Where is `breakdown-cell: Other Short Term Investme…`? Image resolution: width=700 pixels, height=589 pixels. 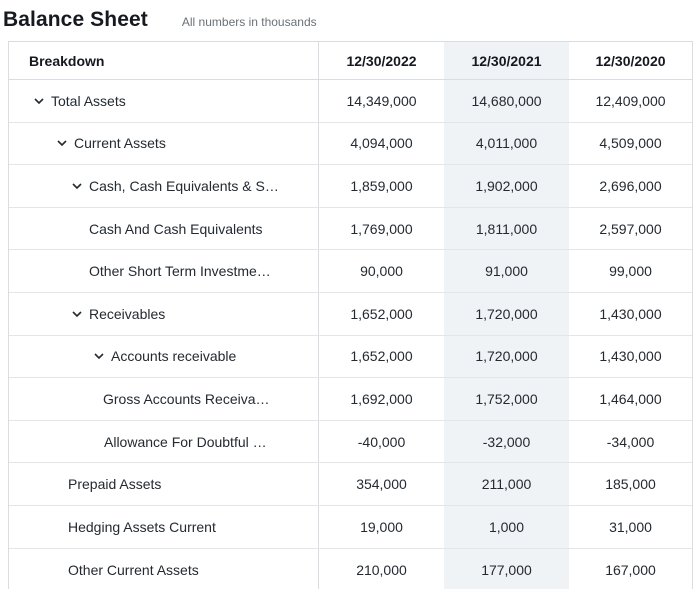
breakdown-cell: Other Short Term Investme… is located at coordinates (164, 271).